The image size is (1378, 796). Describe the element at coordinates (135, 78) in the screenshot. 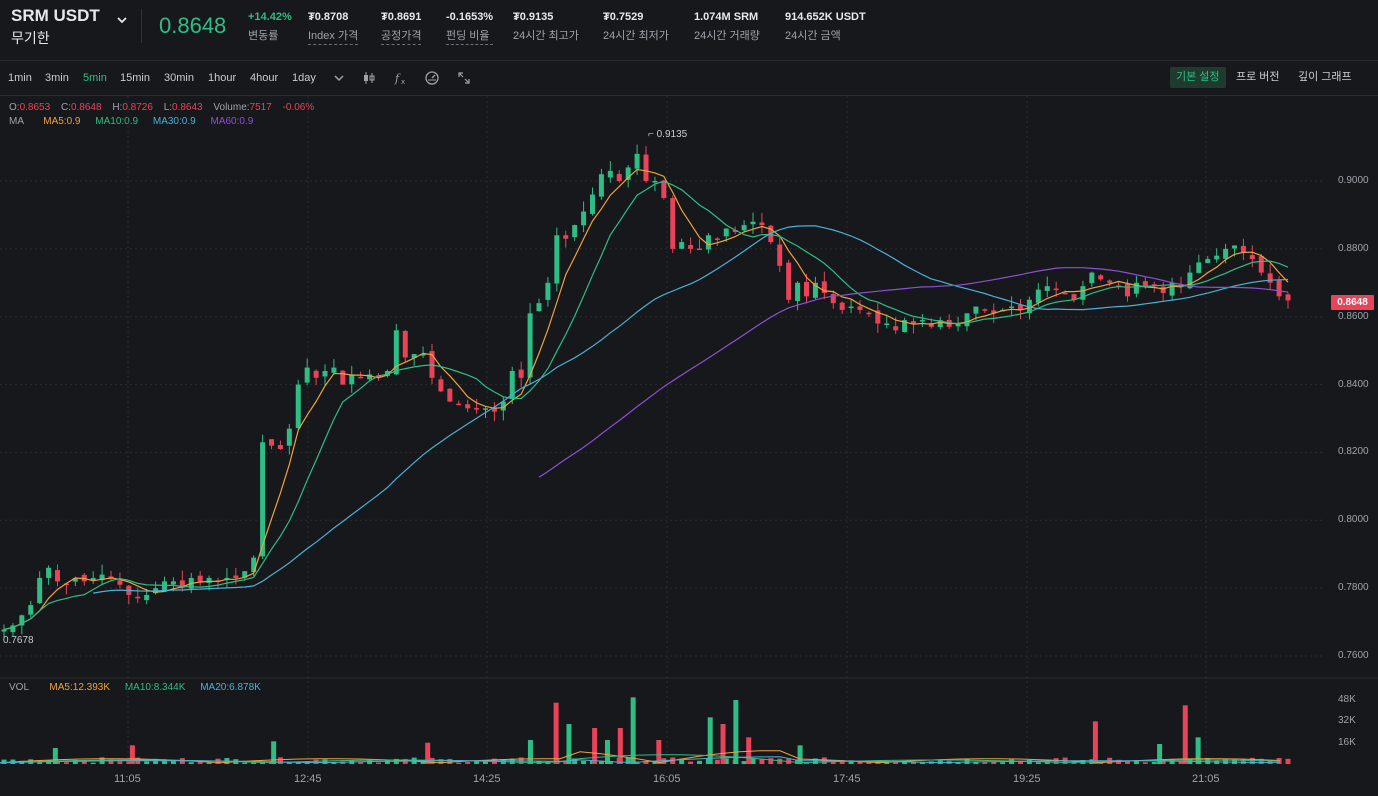

I see `timeframe-15min: 15min` at that location.